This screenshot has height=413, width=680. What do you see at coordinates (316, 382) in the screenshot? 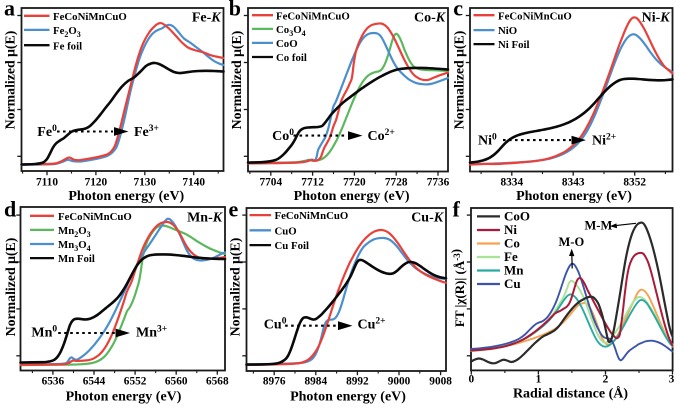
I see `svg-text: 8984` at bounding box center [316, 382].